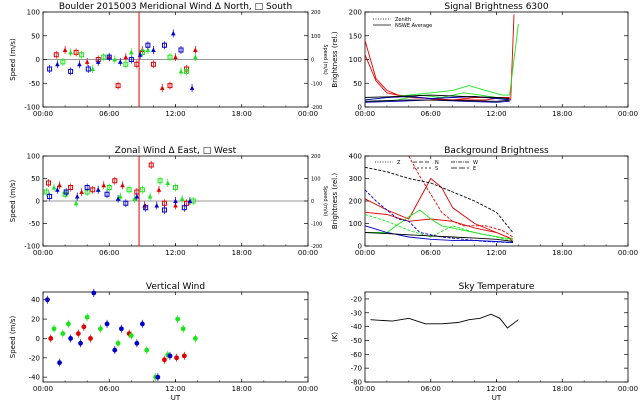  Describe the element at coordinates (474, 169) in the screenshot. I see `legend-label: E` at that location.